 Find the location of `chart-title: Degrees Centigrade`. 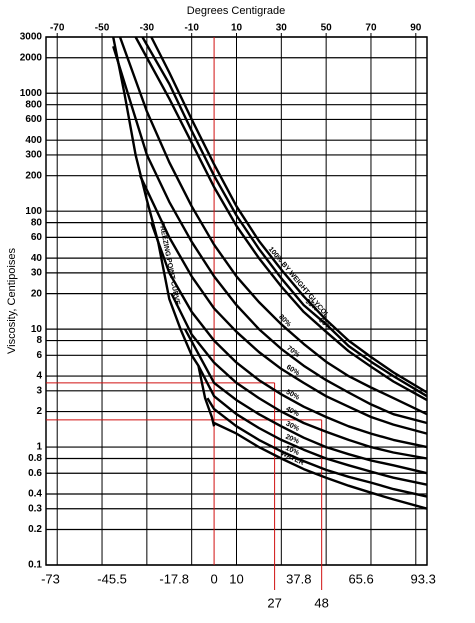

chart-title: Degrees Centigrade is located at coordinates (236, 11).